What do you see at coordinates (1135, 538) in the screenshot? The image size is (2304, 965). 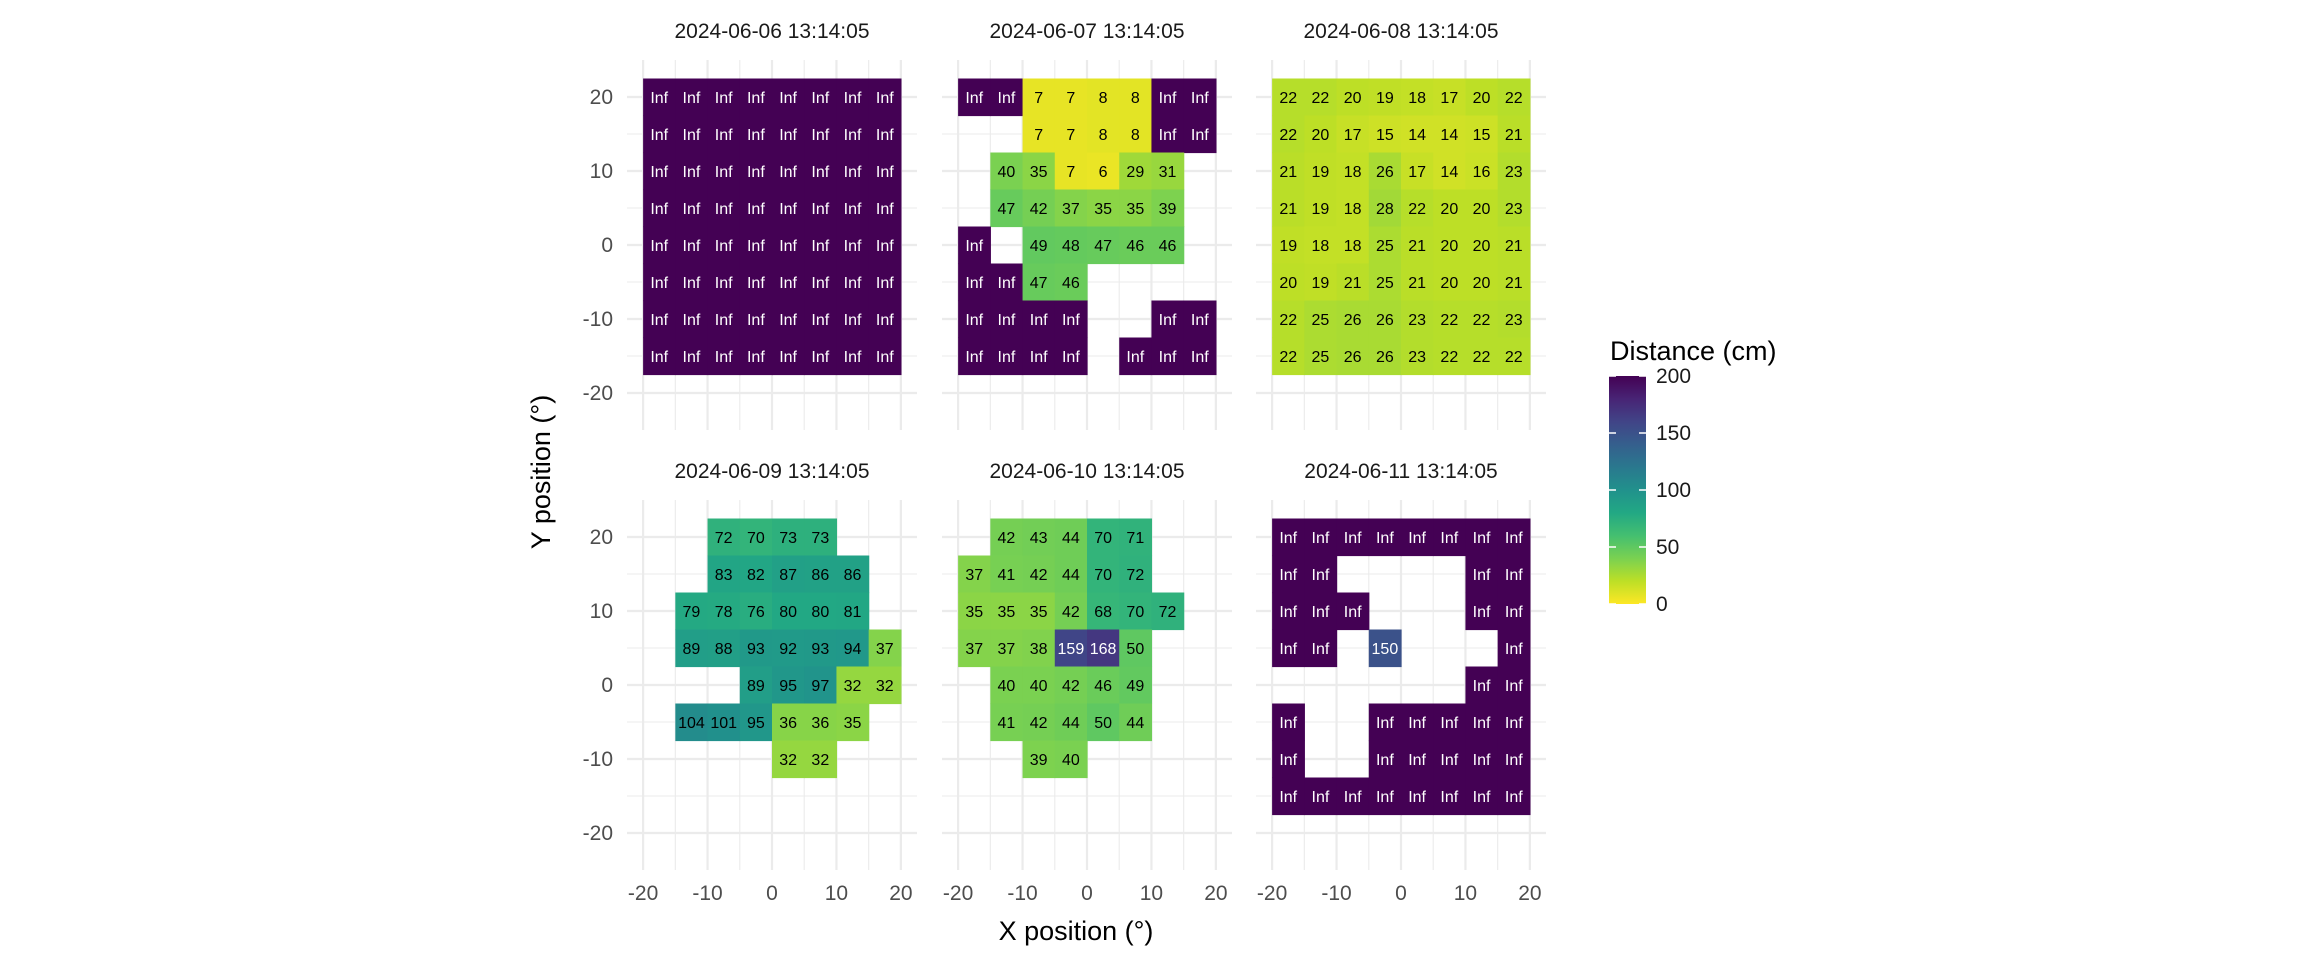 I see `cell-label: 71` at bounding box center [1135, 538].